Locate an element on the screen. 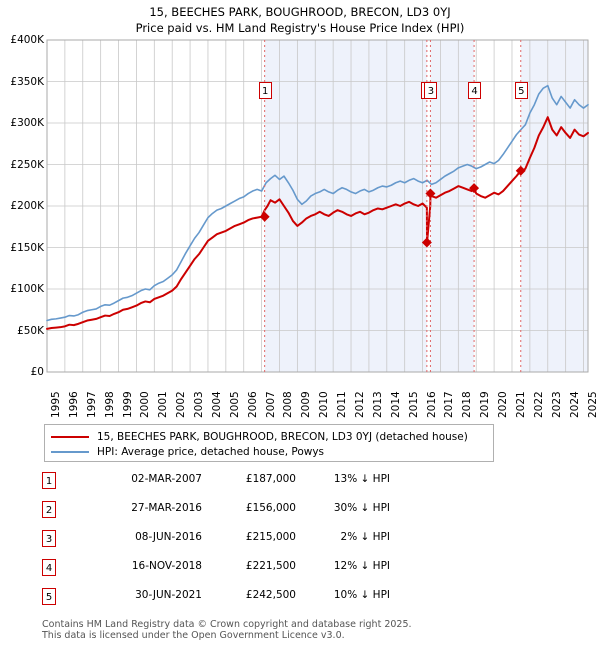 This screenshot has height=650, width=600. transaction-date: 30-JUN-2021 is located at coordinates (168, 595).